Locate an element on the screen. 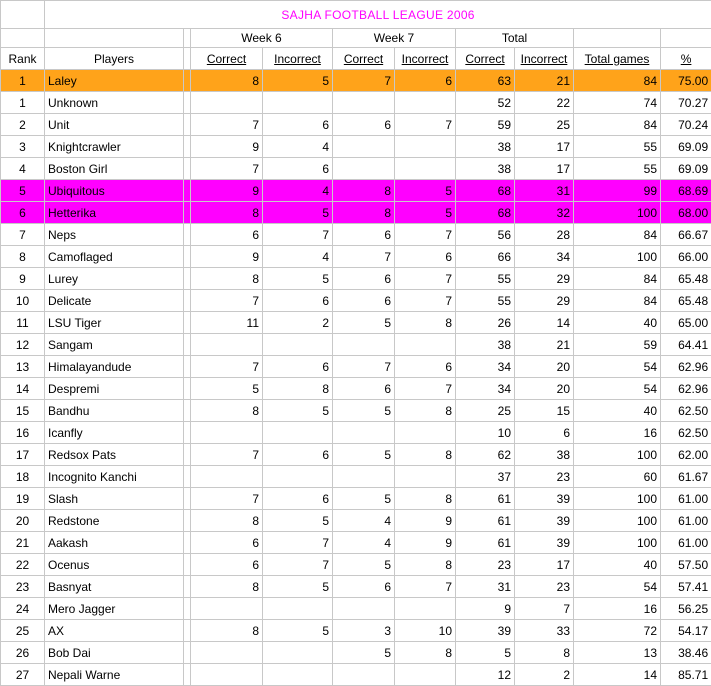 The width and height of the screenshot is (711, 686). cell-percent: 70.27 is located at coordinates (686, 103).